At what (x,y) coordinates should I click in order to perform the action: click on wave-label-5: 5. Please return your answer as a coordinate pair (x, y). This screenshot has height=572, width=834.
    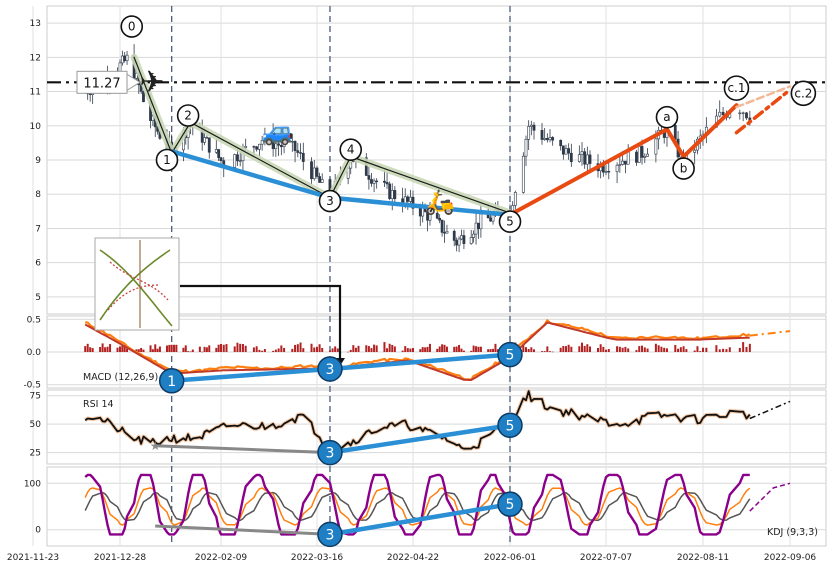
    Looking at the image, I should click on (510, 222).